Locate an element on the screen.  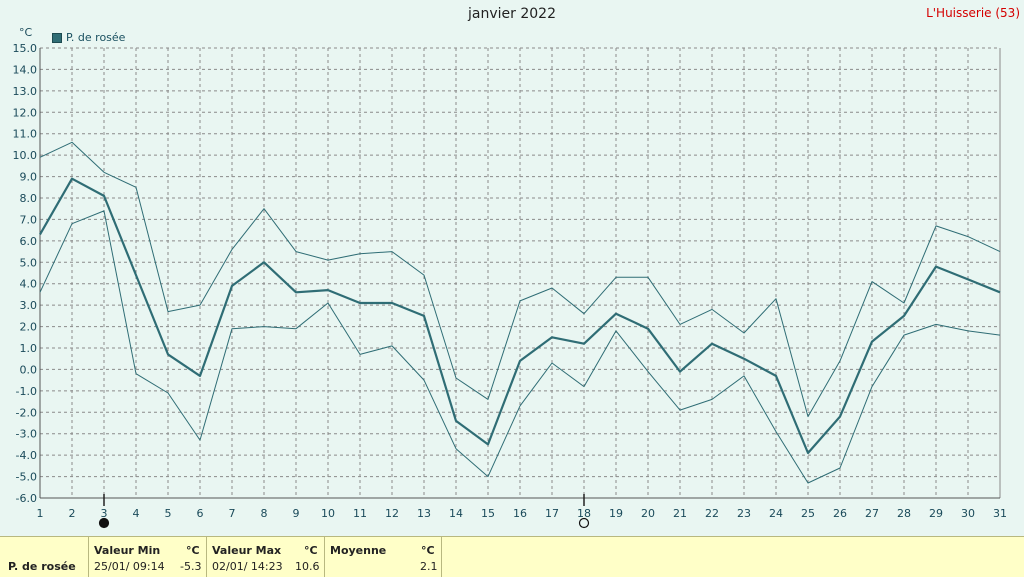
x-tick-label: 26 is located at coordinates (840, 513).